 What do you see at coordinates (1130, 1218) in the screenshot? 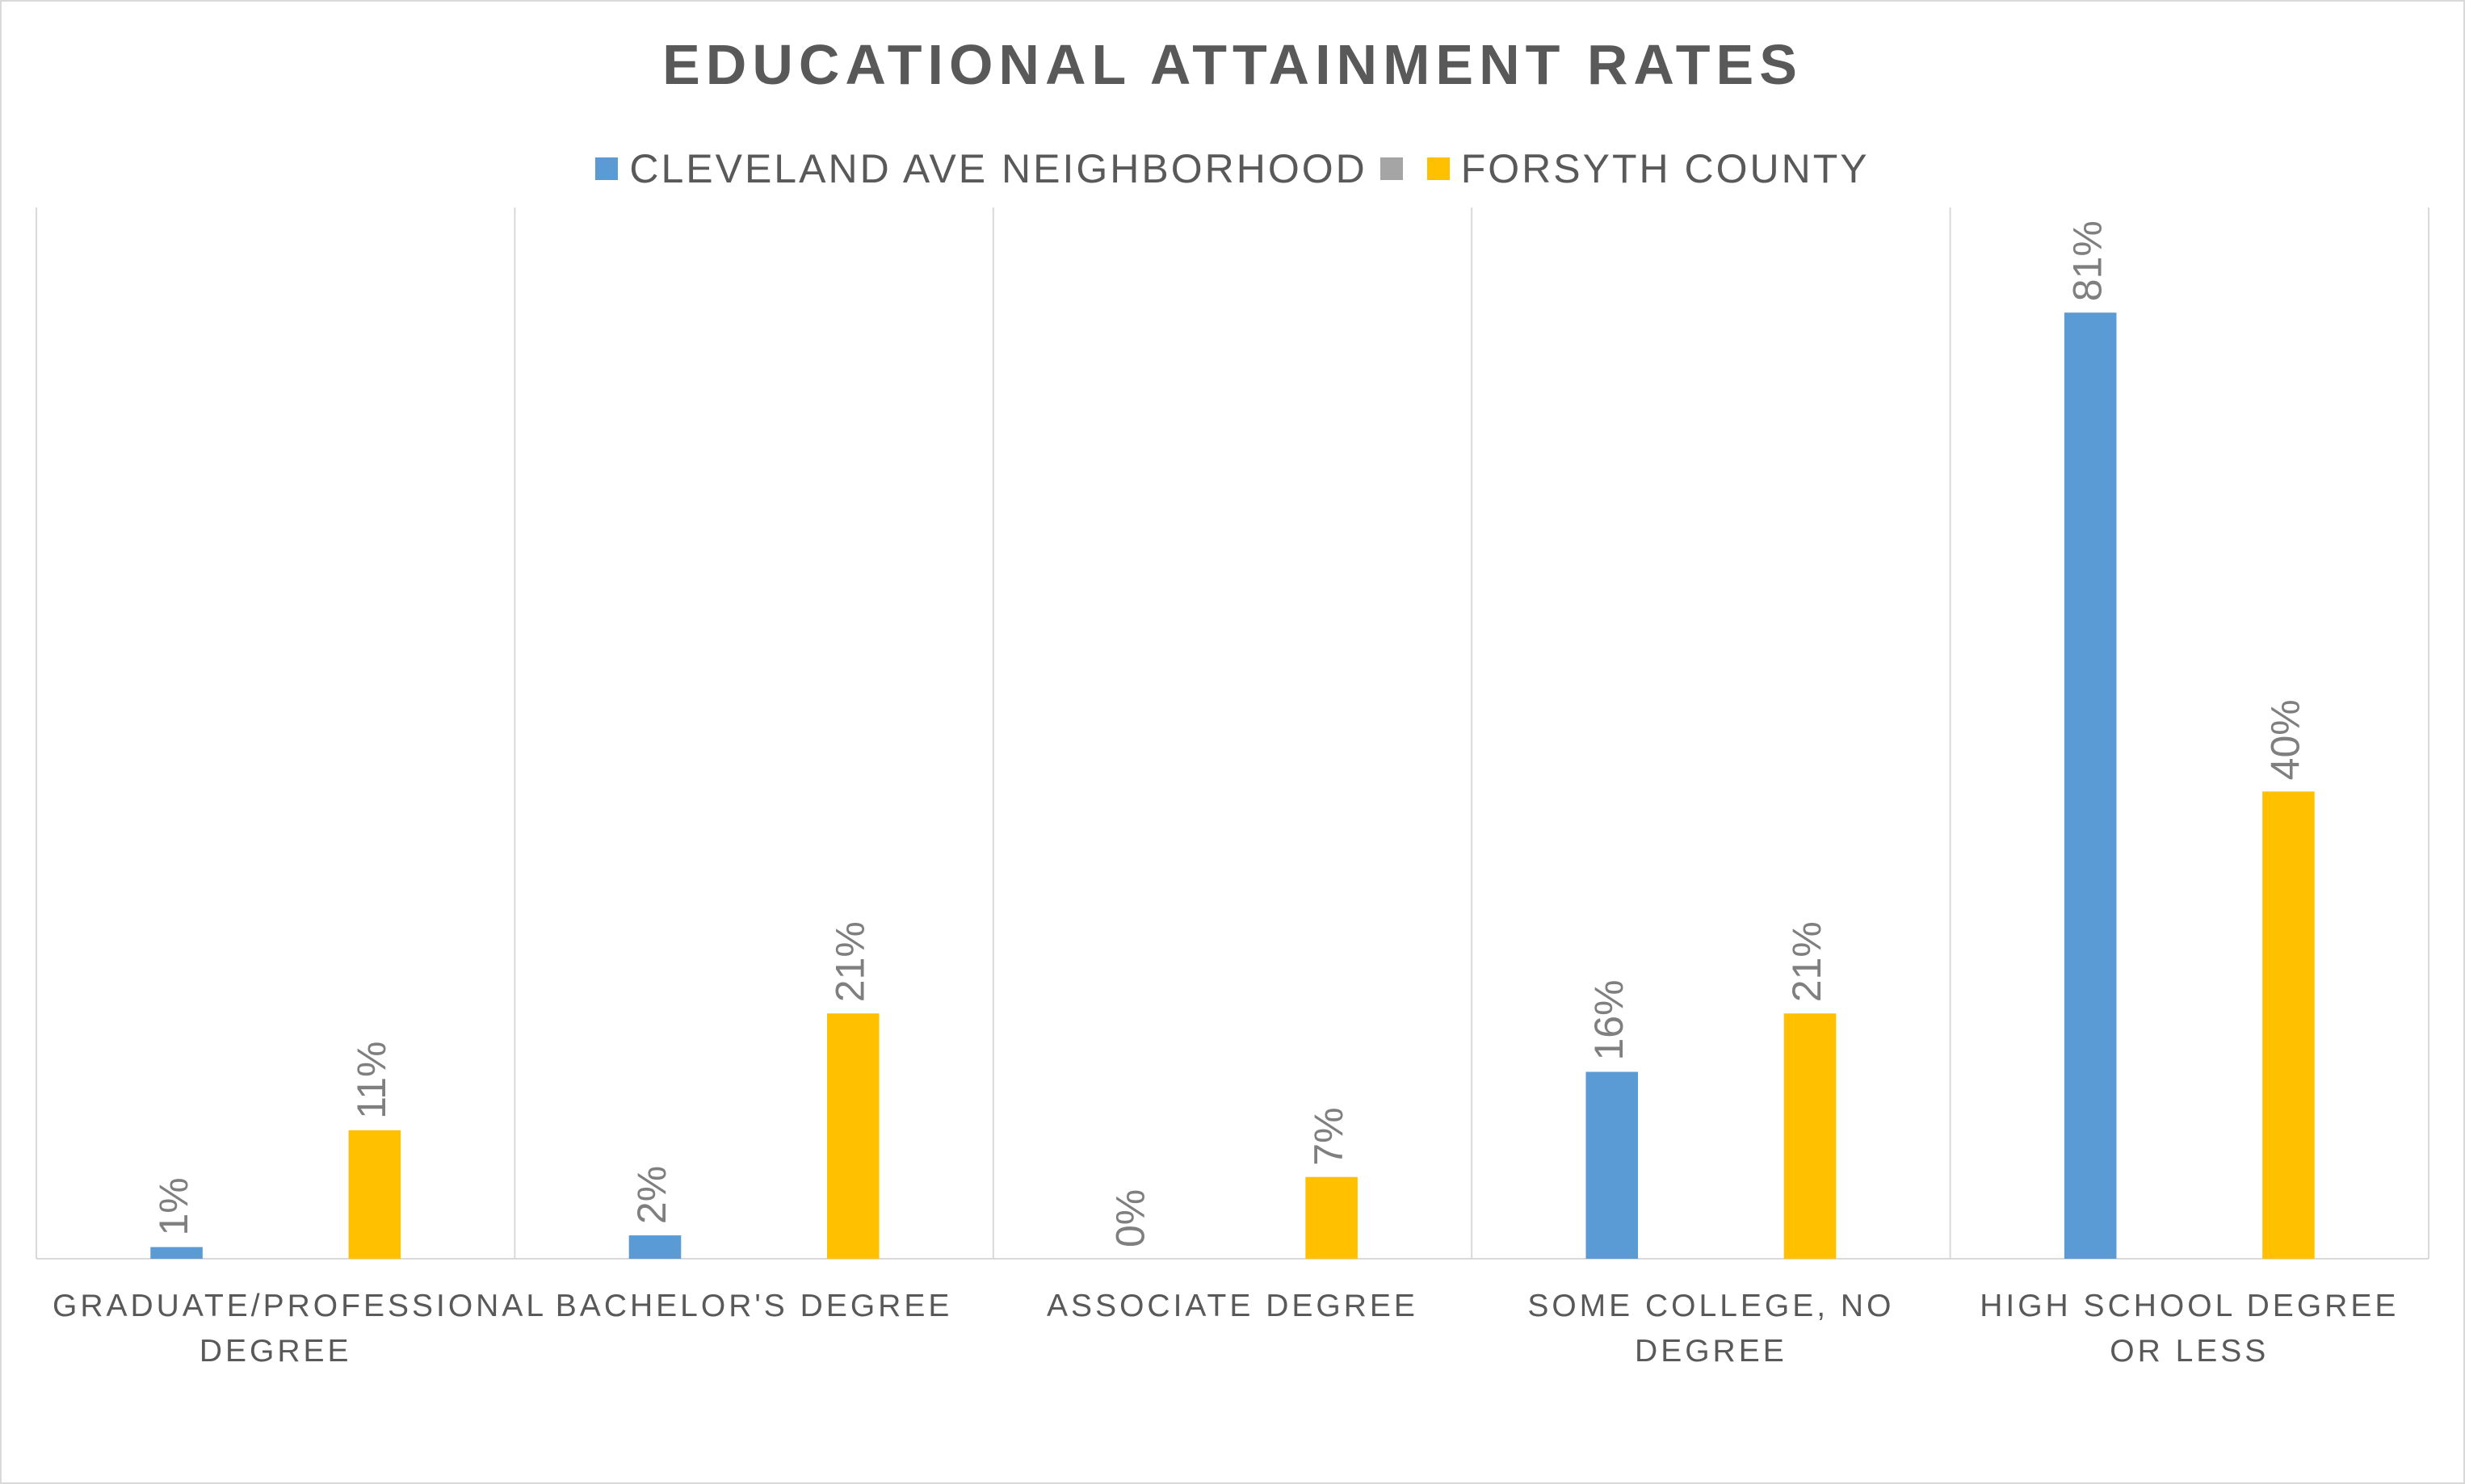
I see `value-label: 0%` at bounding box center [1130, 1218].